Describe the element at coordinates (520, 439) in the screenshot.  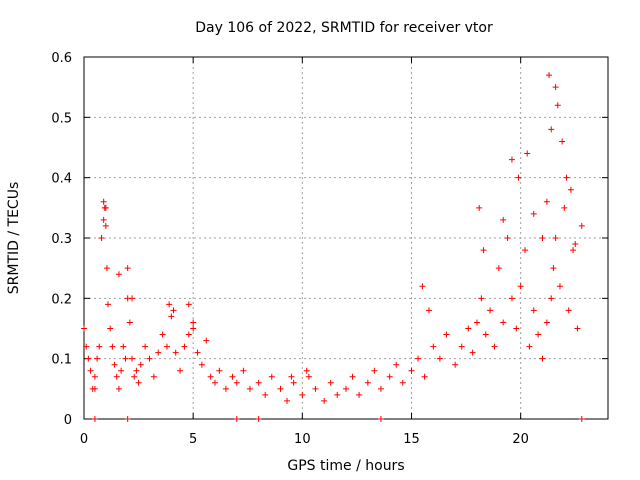
I see `x-tick-label: 20` at that location.